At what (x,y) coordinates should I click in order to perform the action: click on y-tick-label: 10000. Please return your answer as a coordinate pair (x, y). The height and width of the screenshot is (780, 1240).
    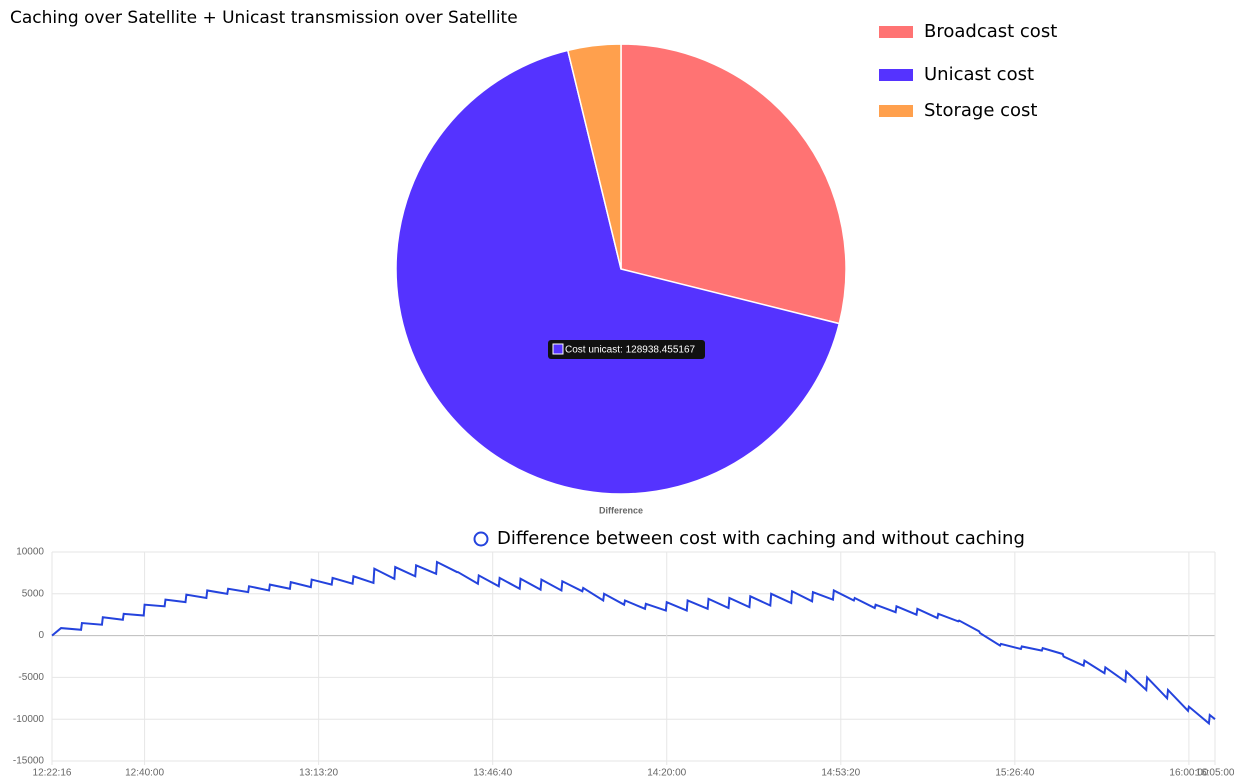
    Looking at the image, I should click on (30, 552).